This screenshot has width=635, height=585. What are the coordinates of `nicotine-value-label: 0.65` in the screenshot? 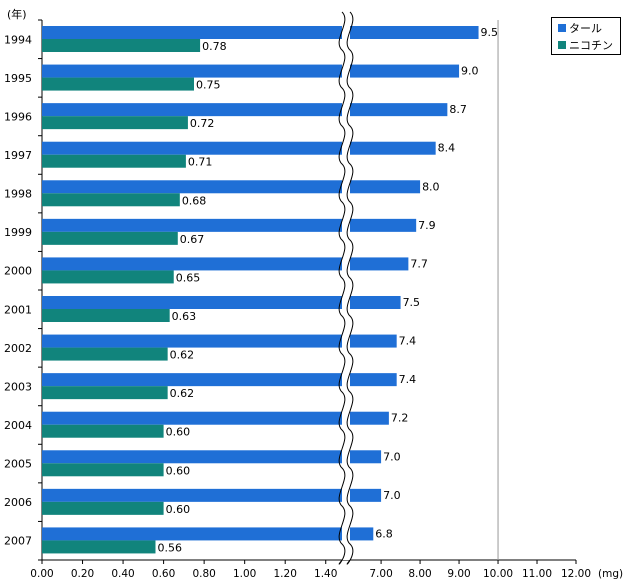 It's located at (188, 277).